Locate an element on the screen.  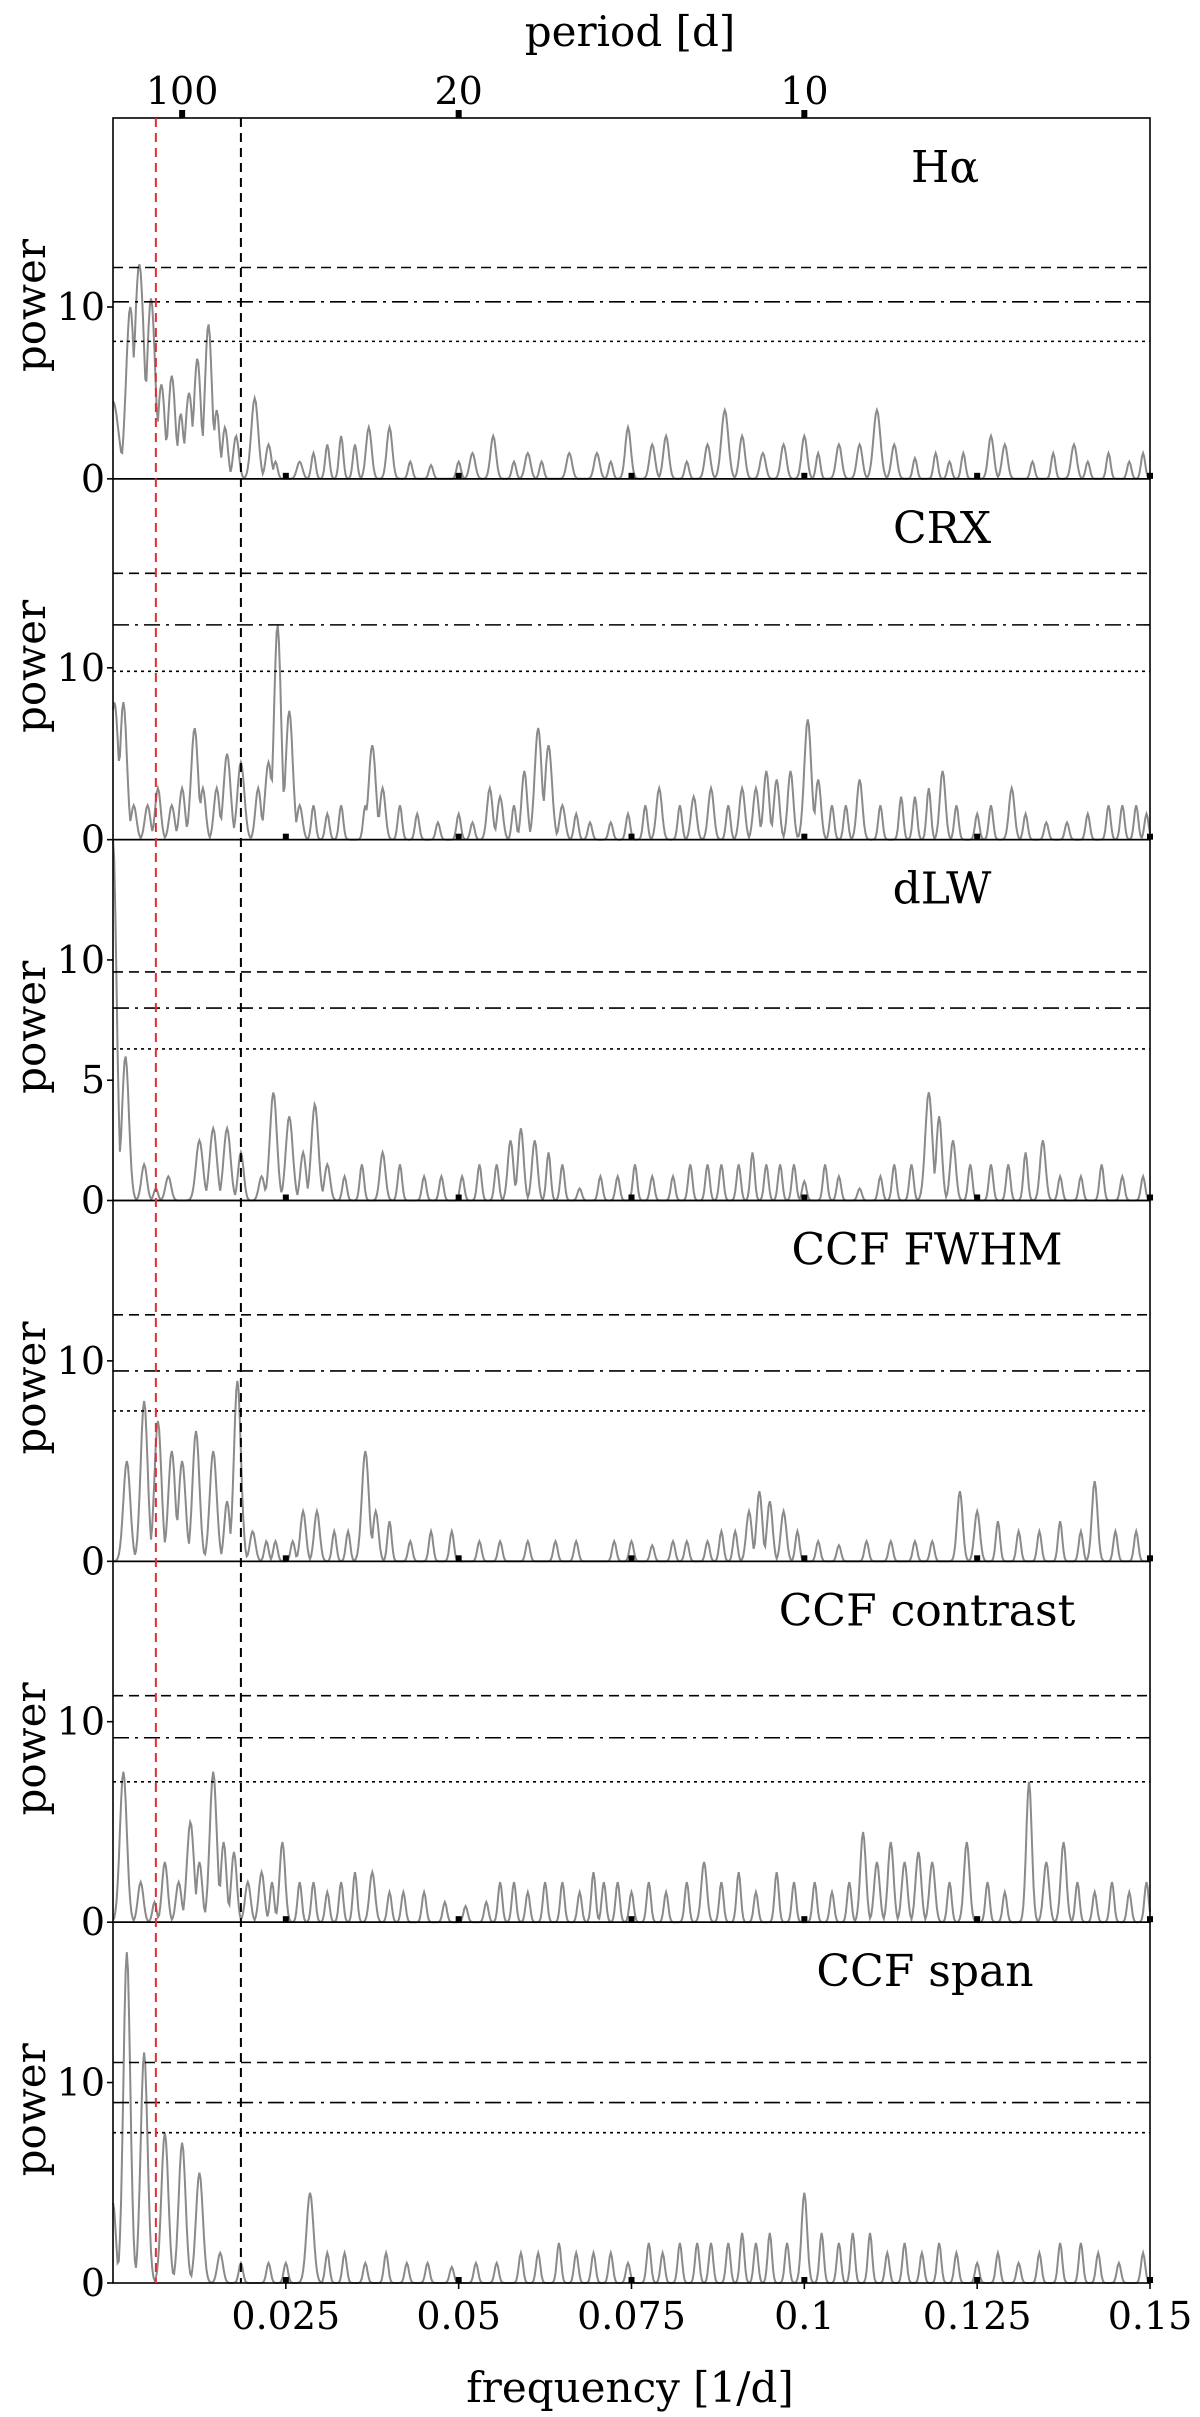
panel-title: CCF contrast is located at coordinates (927, 1610).